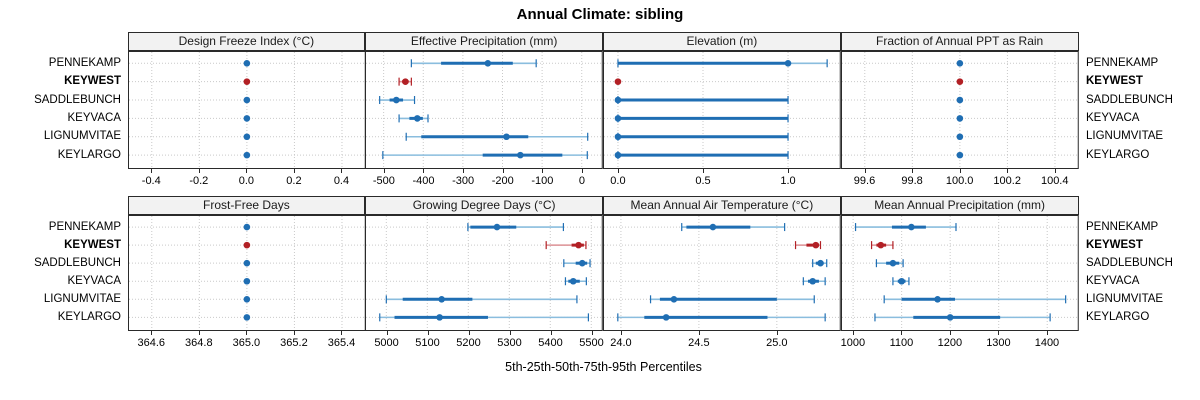 The image size is (1200, 400). What do you see at coordinates (484, 41) in the screenshot?
I see `panel-header-effective-precipitation: Effective Precipitation (mm)` at bounding box center [484, 41].